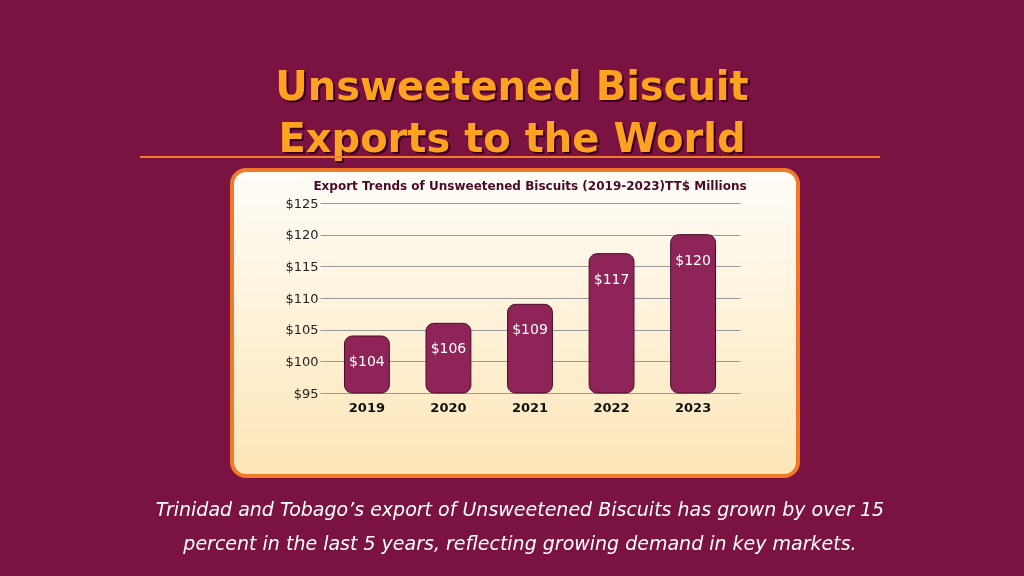 This screenshot has width=1024, height=576. Describe the element at coordinates (366, 407) in the screenshot. I see `x-tick-label: 2019` at that location.